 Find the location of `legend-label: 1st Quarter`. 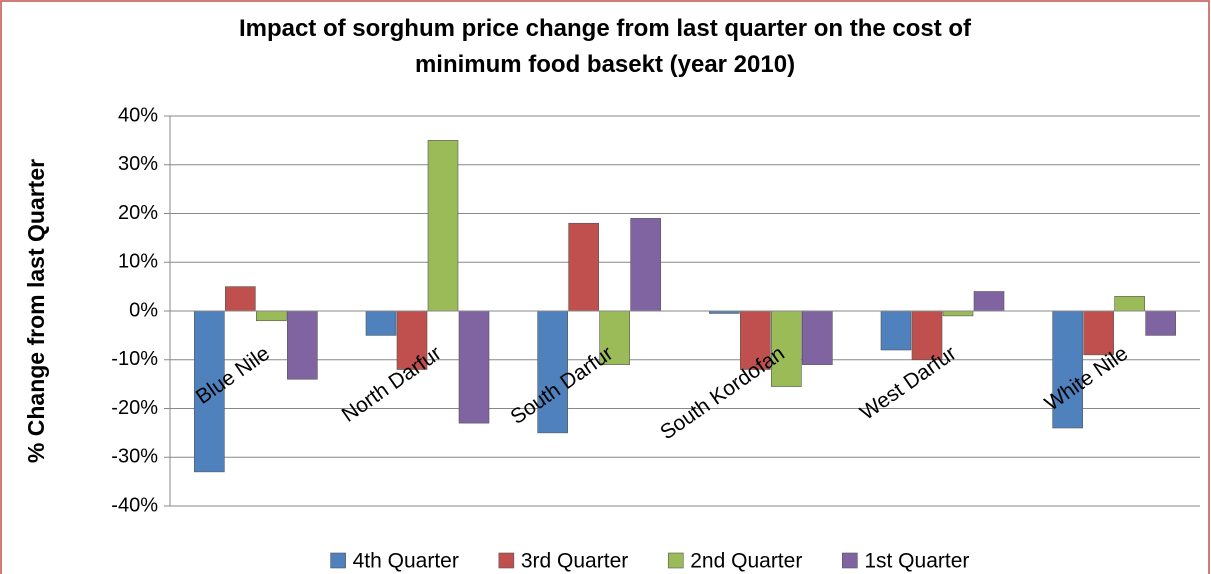

legend-label: 1st Quarter is located at coordinates (916, 561).